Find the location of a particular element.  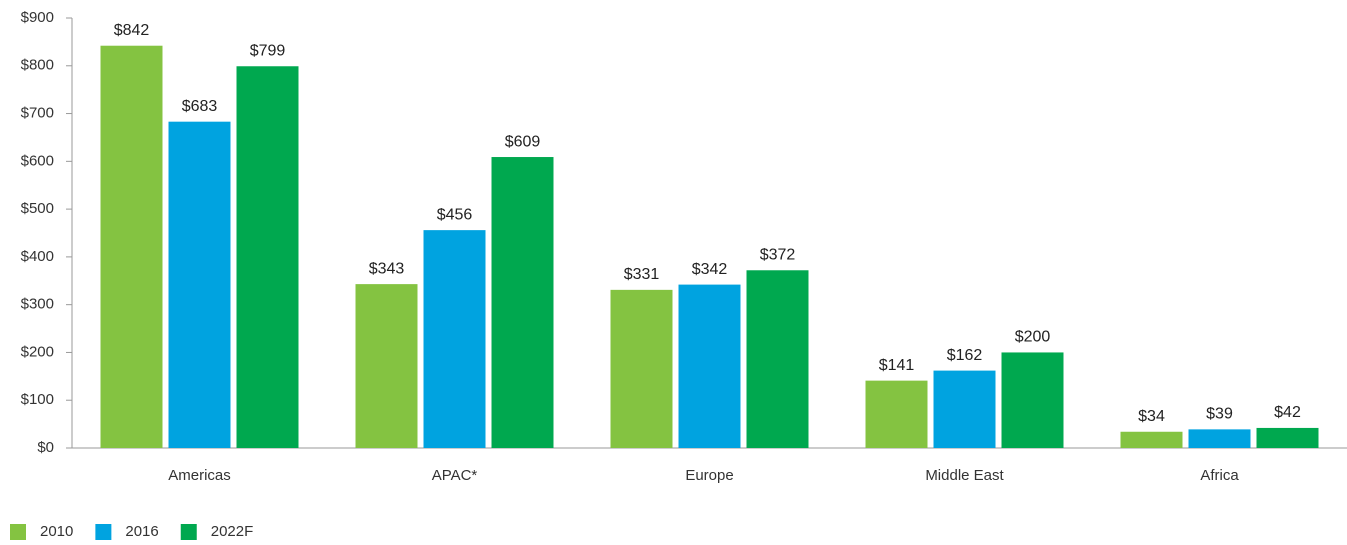

x-tick-label: Americas is located at coordinates (199, 475).